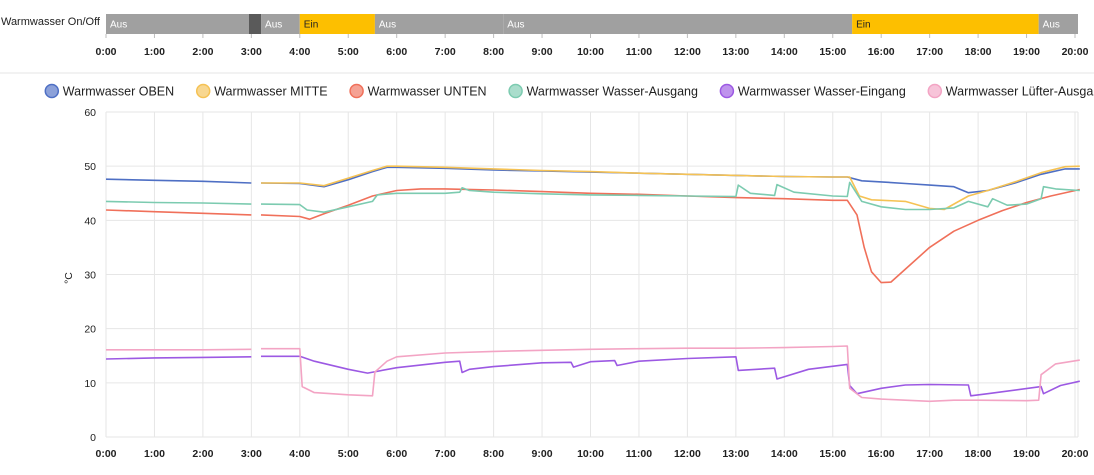 The height and width of the screenshot is (475, 1094). I want to click on y-tick-label: 10, so click(90, 384).